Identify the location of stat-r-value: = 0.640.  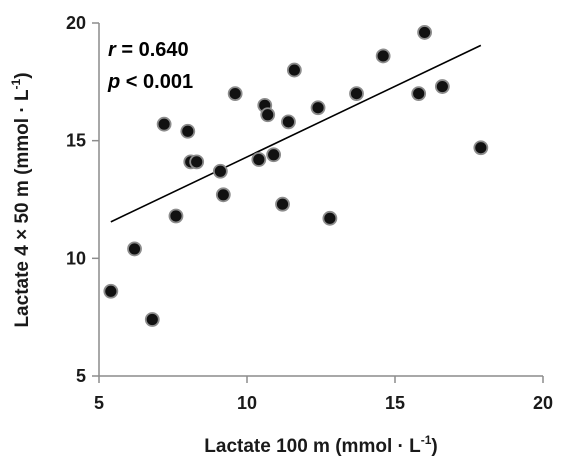
(152, 50).